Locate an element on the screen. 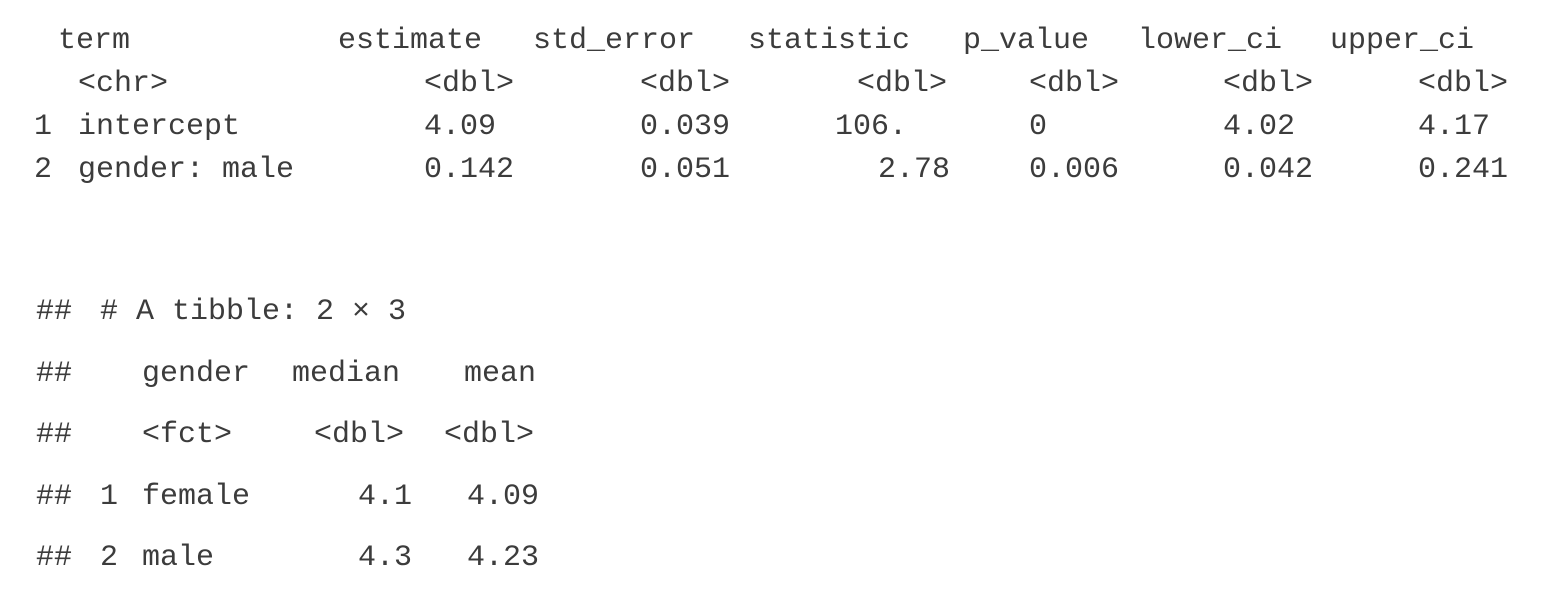  col-type-std-error: <dbl> is located at coordinates (685, 84).